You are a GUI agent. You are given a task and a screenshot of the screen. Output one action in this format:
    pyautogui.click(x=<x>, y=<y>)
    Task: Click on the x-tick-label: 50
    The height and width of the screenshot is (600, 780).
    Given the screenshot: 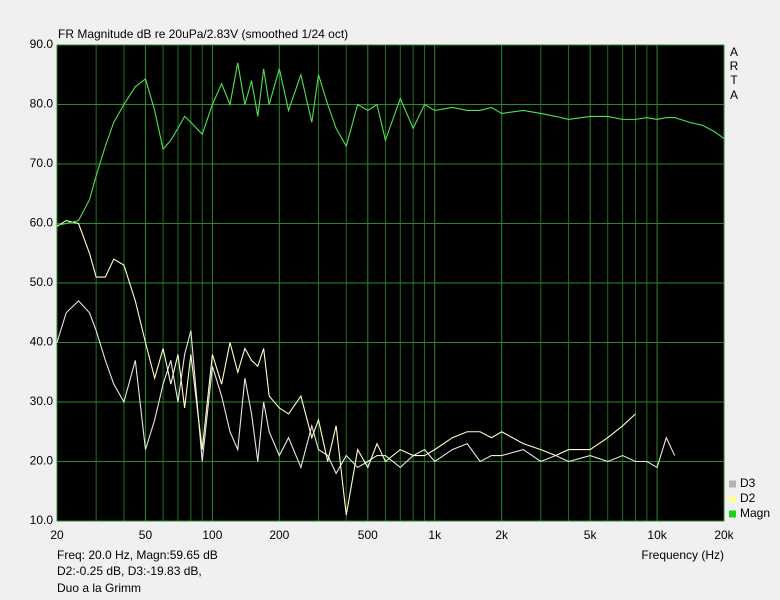 What is the action you would take?
    pyautogui.click(x=146, y=535)
    